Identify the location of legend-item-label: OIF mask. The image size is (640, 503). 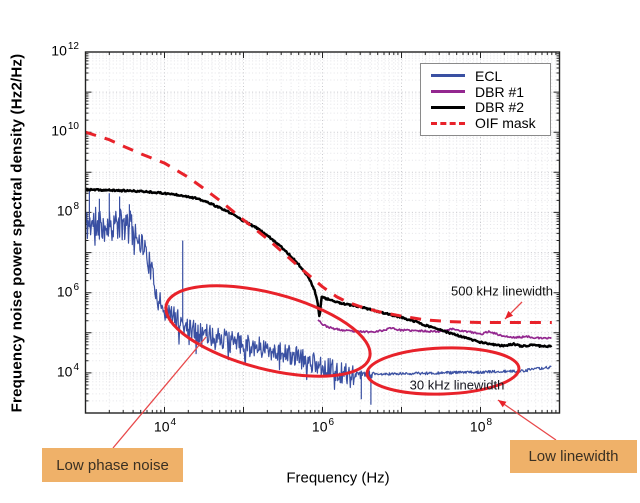
(505, 123).